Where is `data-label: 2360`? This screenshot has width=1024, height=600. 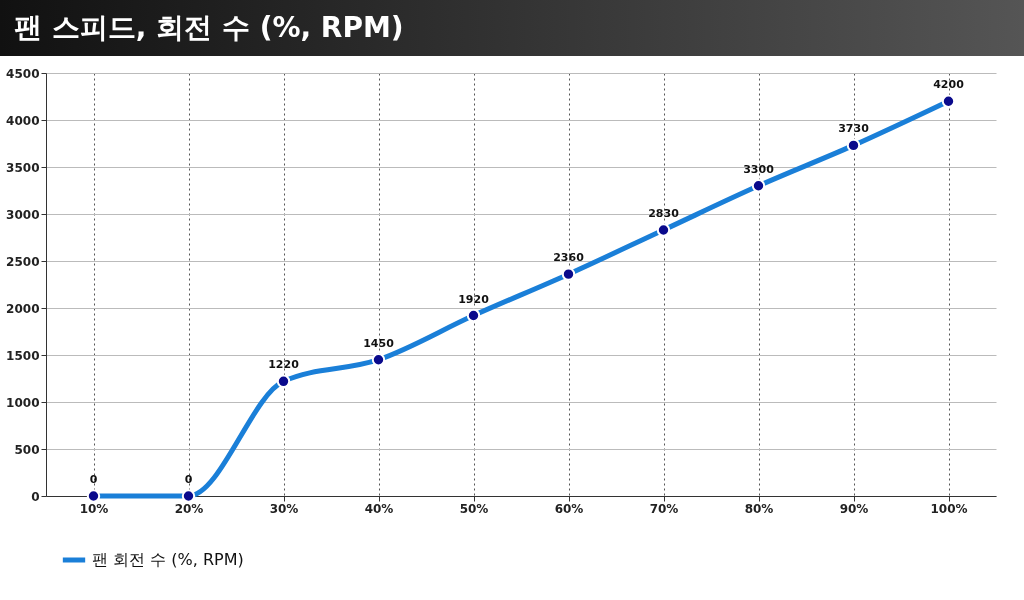
data-label: 2360 is located at coordinates (569, 258).